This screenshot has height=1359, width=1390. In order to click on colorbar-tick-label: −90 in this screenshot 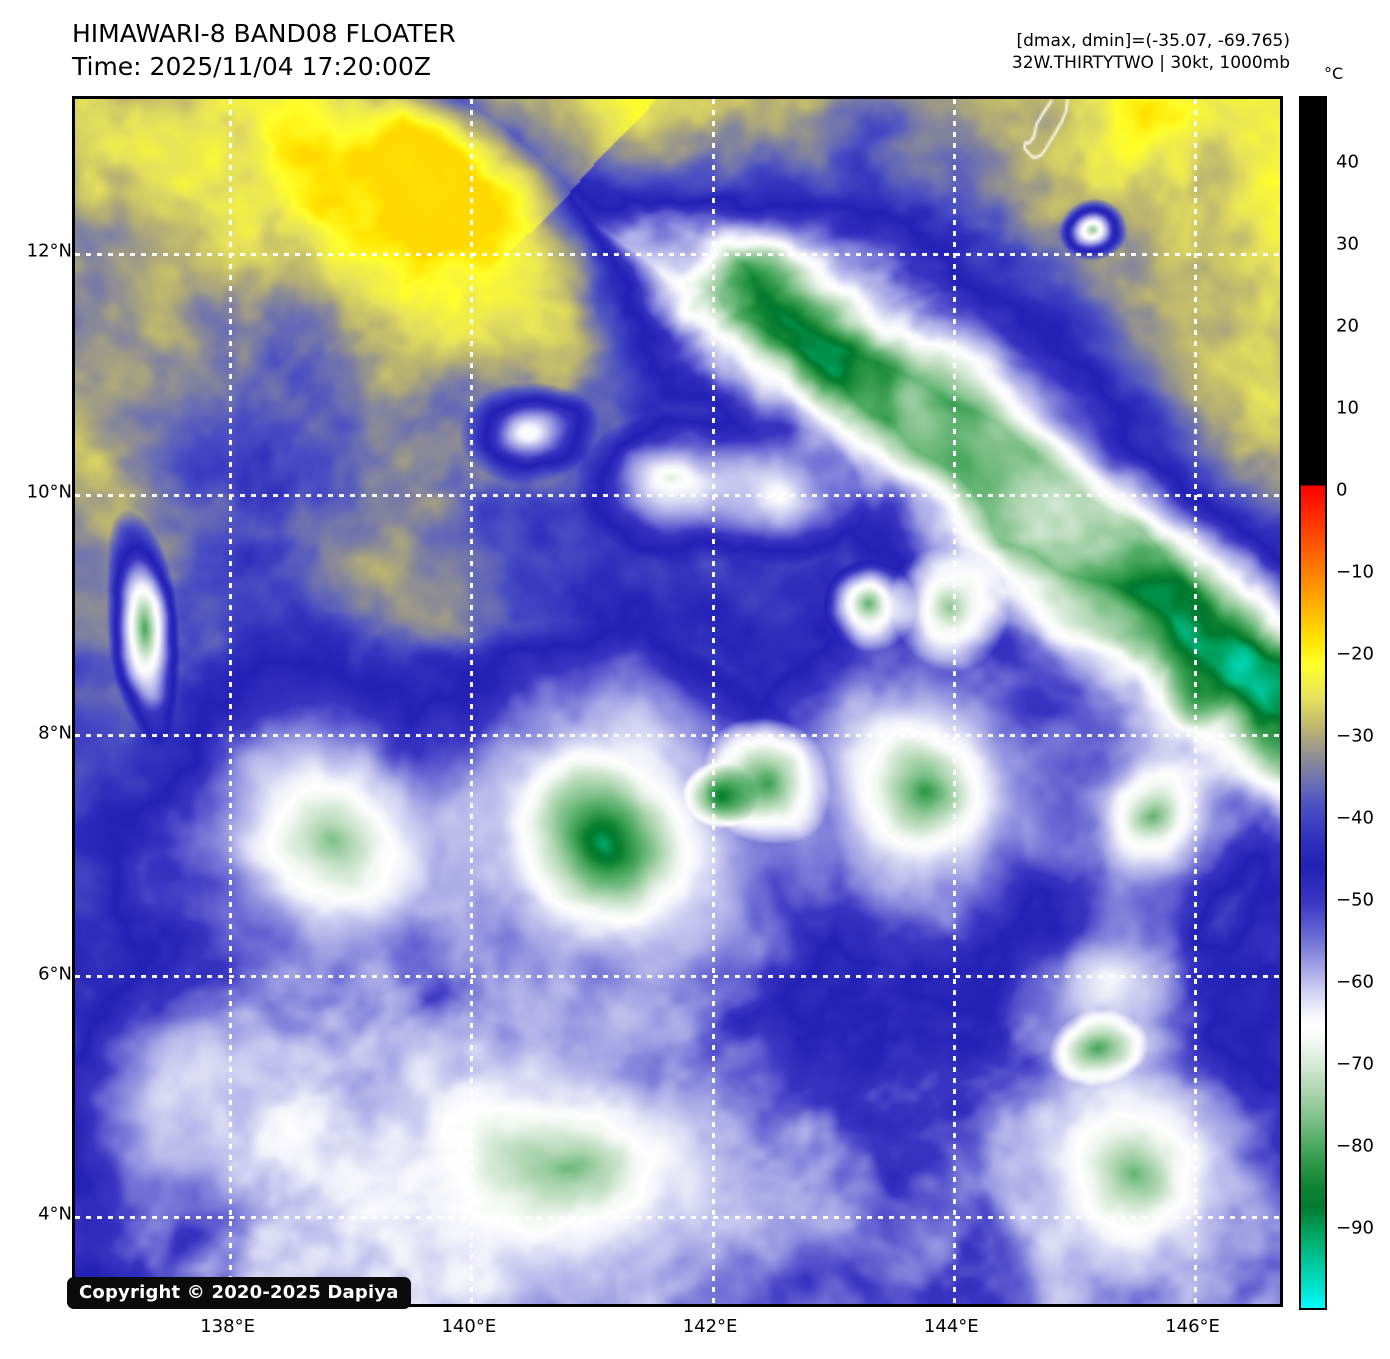, I will do `click(1355, 1228)`.